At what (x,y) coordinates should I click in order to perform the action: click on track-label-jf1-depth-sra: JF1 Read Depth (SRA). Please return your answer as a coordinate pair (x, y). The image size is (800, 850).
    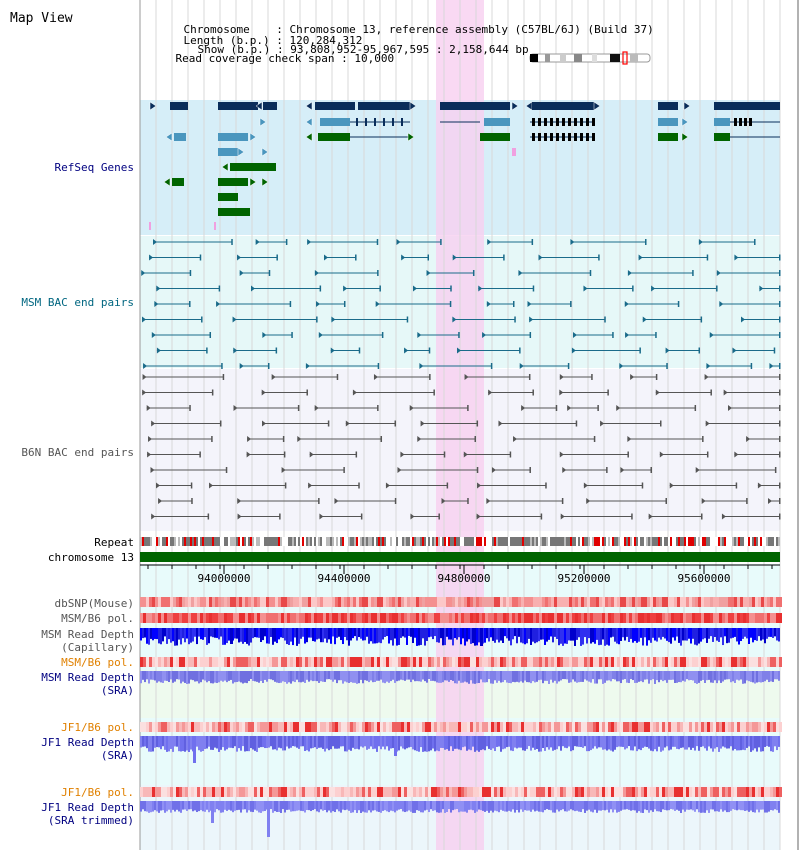
    Looking at the image, I should click on (87, 749).